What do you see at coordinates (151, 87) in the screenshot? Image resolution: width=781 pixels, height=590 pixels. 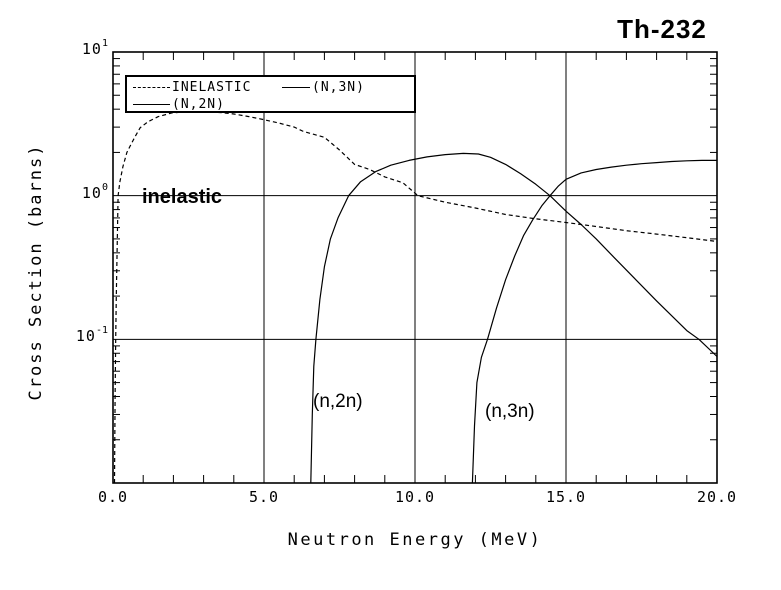 I see `legend-line-dashed-icon` at bounding box center [151, 87].